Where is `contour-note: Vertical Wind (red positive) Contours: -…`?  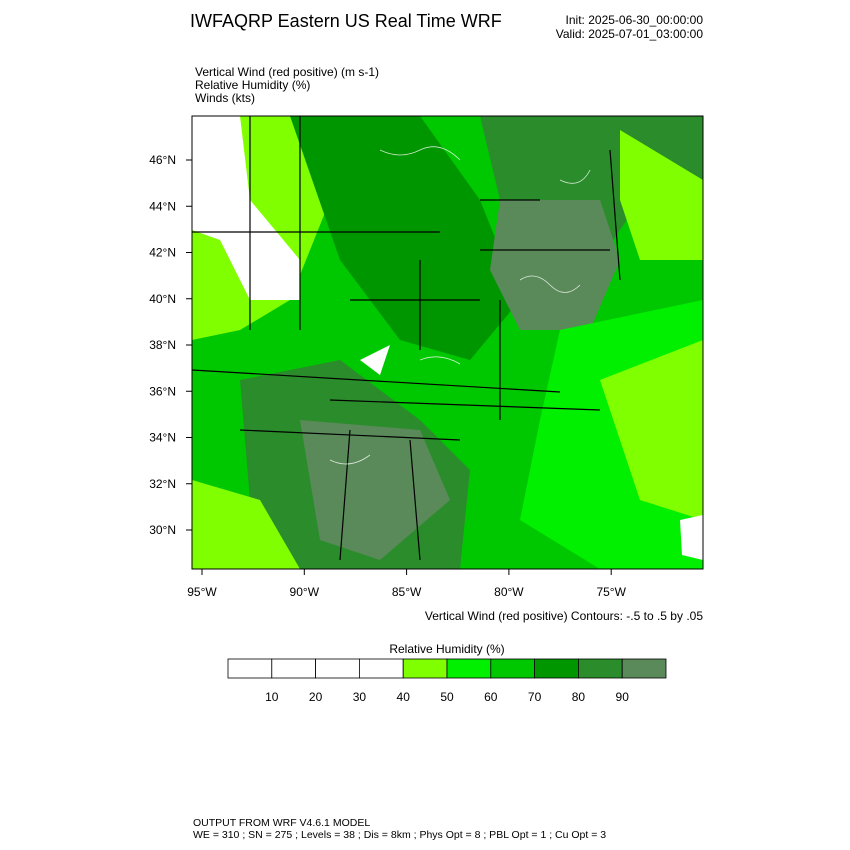 contour-note: Vertical Wind (red positive) Contours: -… is located at coordinates (564, 616).